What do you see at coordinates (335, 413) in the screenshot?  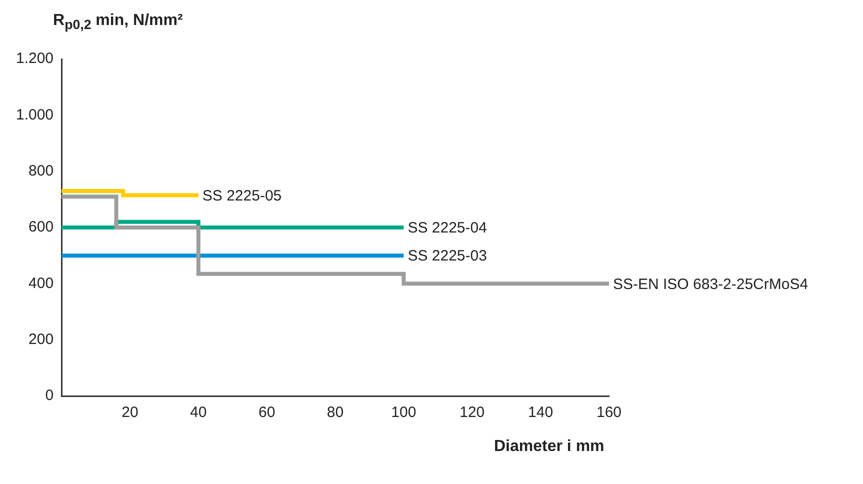 I see `x-tick-label: 80` at bounding box center [335, 413].